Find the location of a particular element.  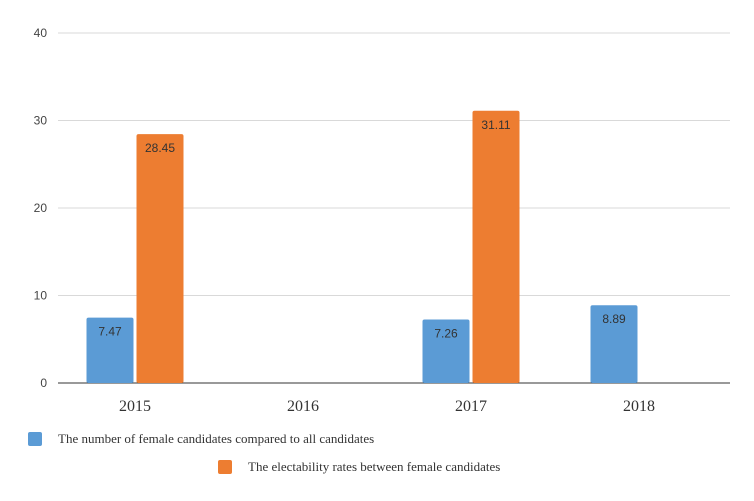

bar-1-2018 is located at coordinates (614, 344).